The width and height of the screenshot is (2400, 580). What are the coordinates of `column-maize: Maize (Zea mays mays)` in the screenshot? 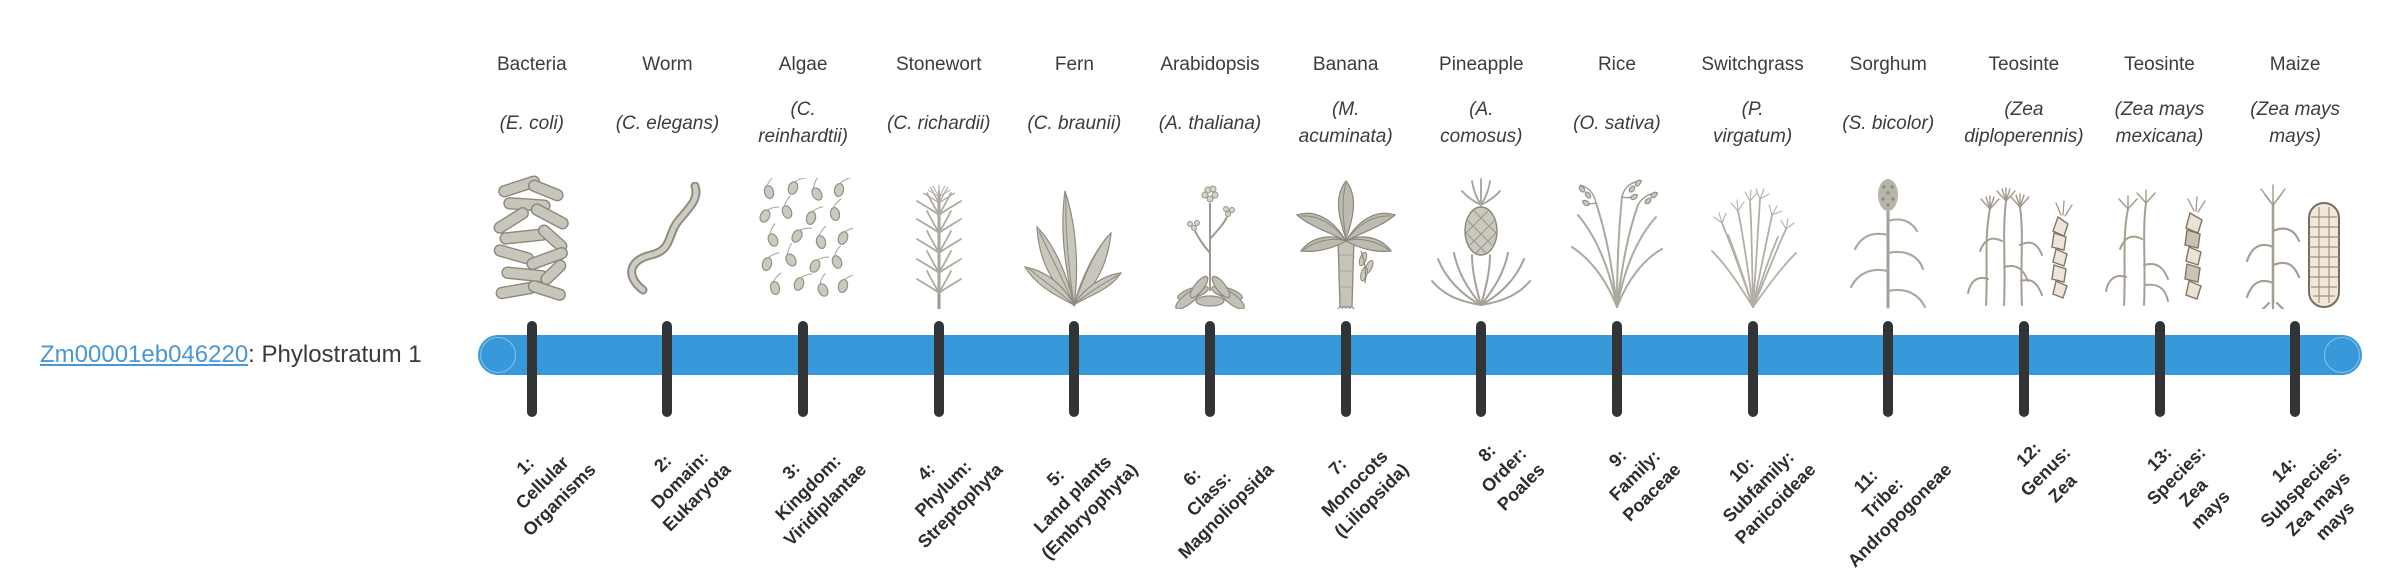 It's located at (2295, 290).